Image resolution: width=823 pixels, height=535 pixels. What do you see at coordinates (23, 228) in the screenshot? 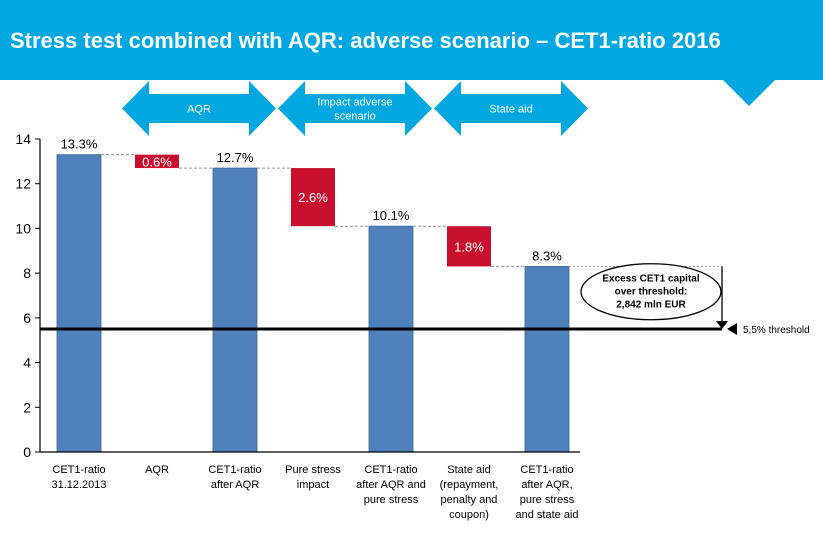
I see `y-tick-label-10: 10` at bounding box center [23, 228].